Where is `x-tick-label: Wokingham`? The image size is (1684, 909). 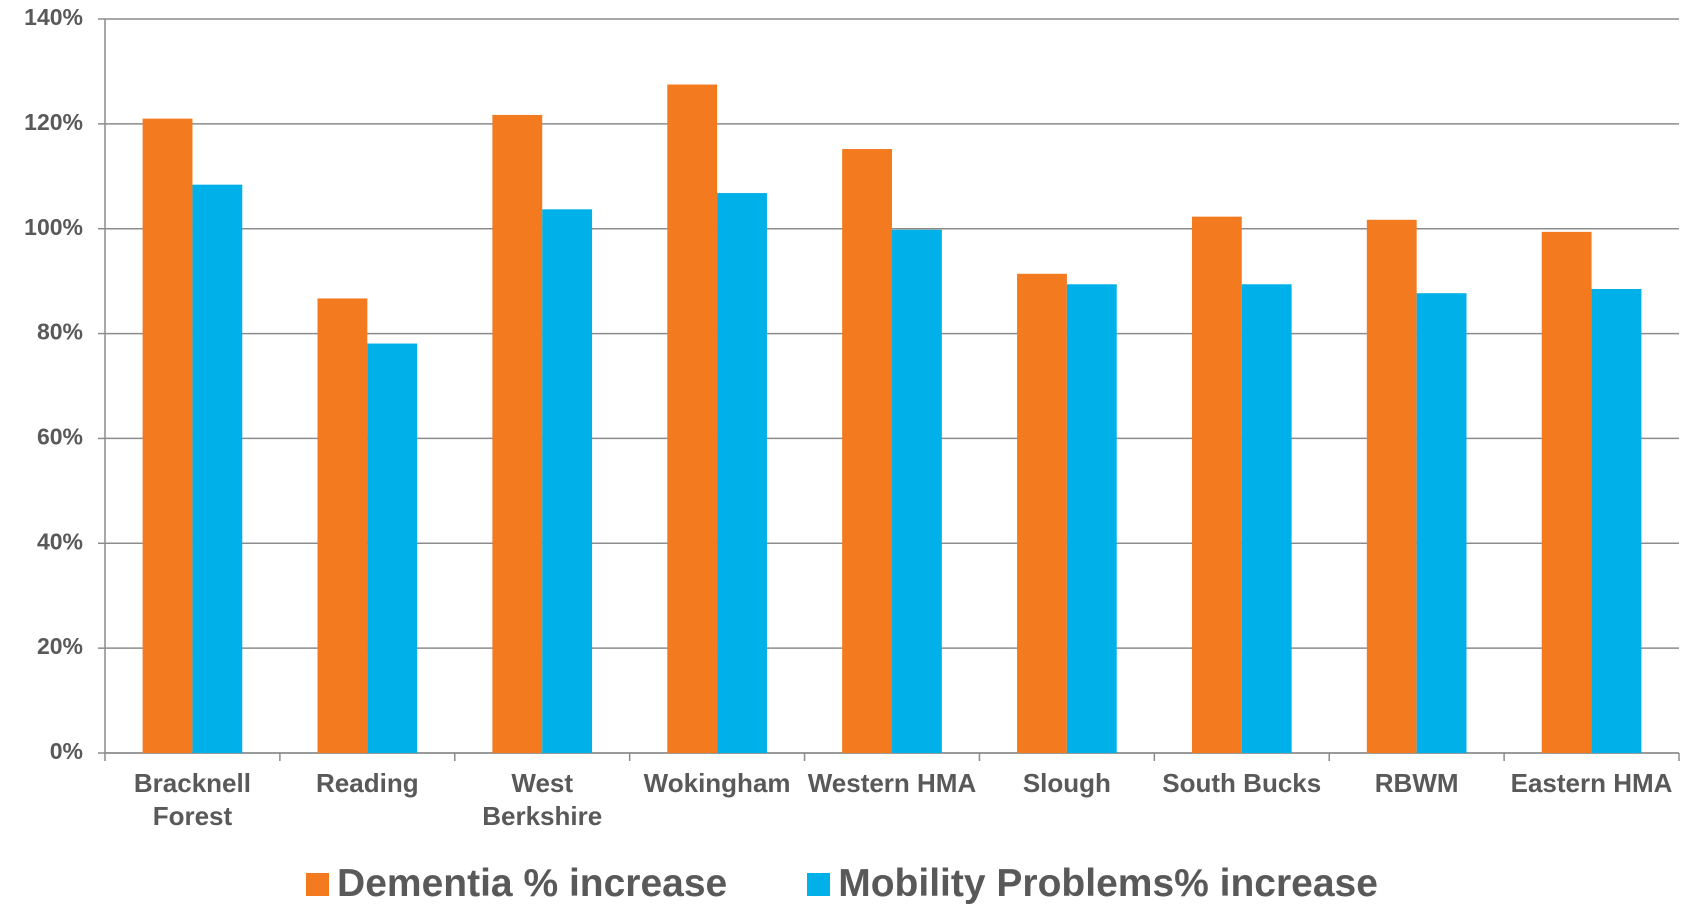
x-tick-label: Wokingham is located at coordinates (717, 783).